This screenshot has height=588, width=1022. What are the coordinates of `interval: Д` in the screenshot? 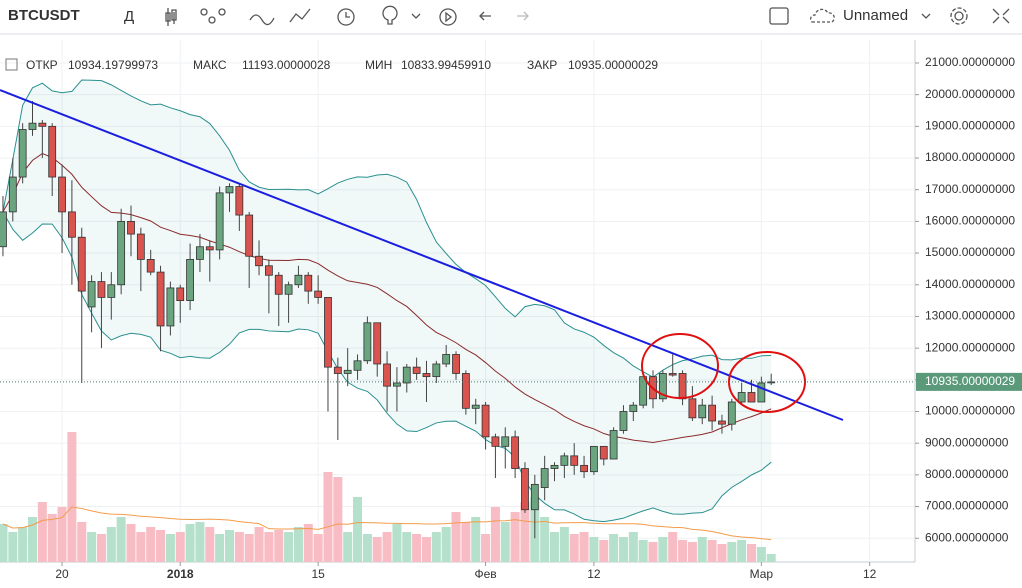 It's located at (129, 16).